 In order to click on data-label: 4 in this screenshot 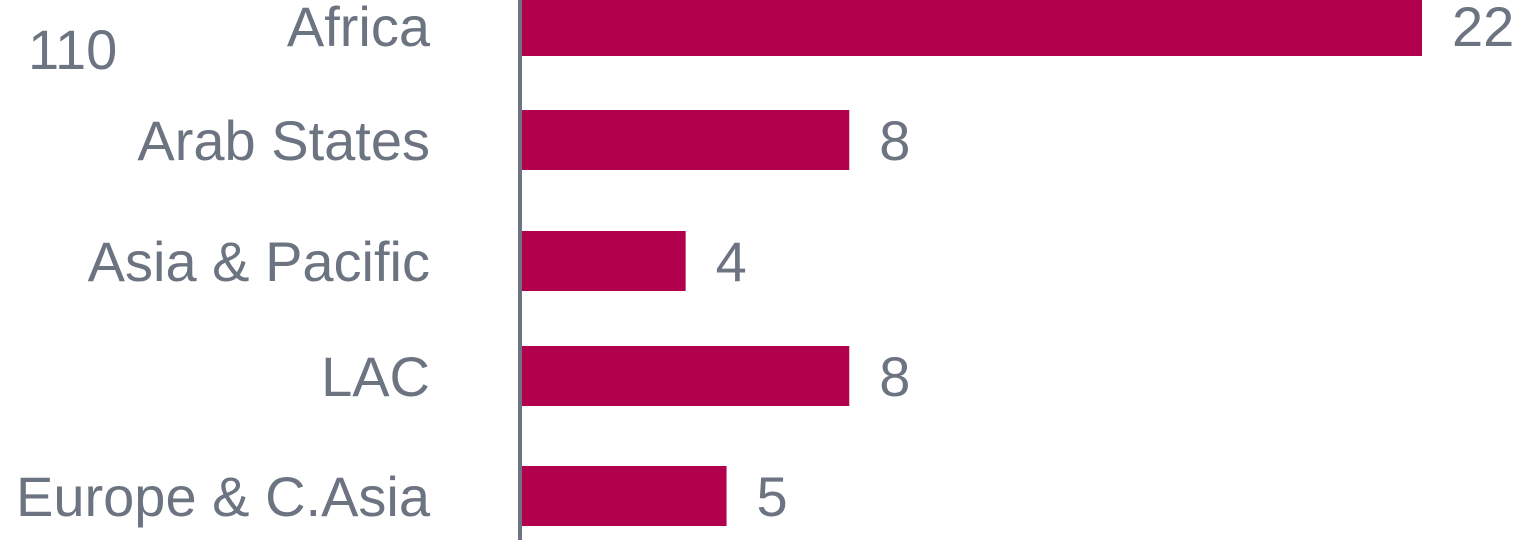, I will do `click(731, 261)`.